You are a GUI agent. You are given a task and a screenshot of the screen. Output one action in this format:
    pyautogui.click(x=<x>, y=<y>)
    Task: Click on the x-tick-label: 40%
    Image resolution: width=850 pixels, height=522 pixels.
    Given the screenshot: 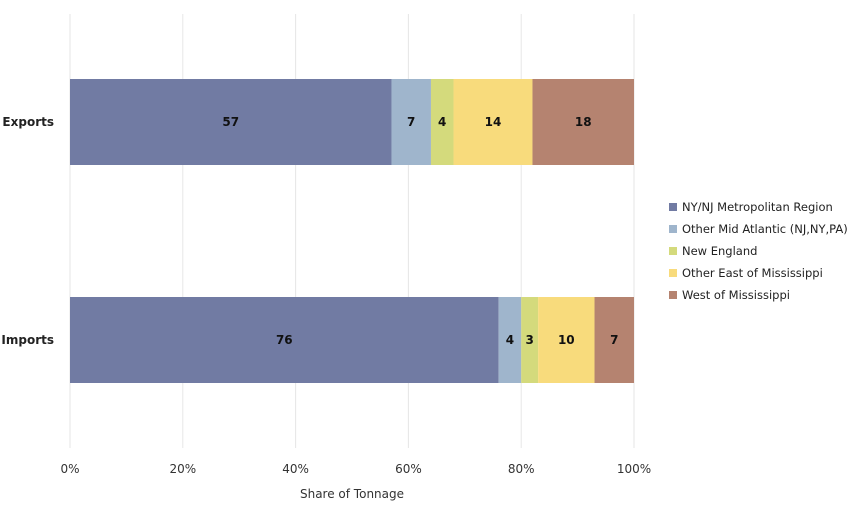 What is the action you would take?
    pyautogui.click(x=295, y=469)
    